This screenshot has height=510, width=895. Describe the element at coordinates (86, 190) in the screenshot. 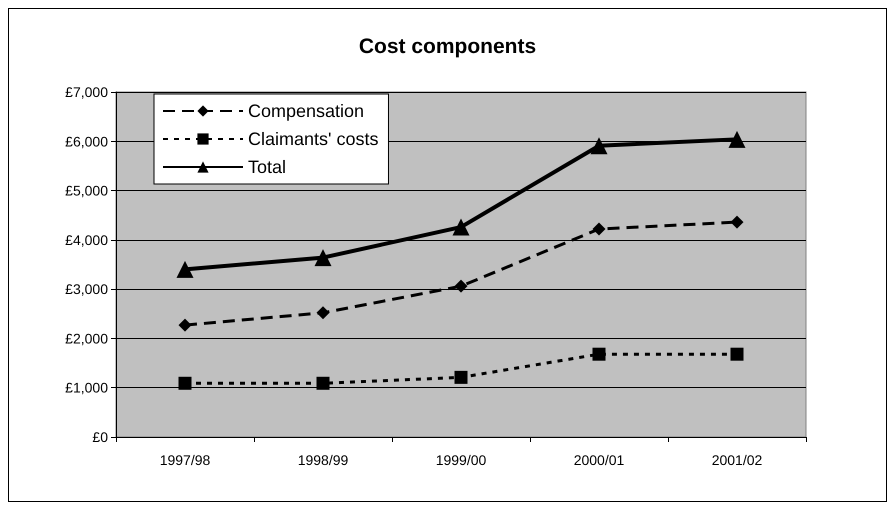

I see `y-tick-label: £5,000` at that location.